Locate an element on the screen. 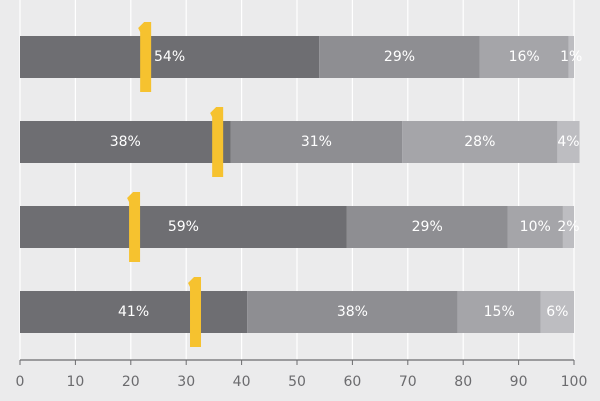 The image size is (600, 401). x-tick-label: 40 is located at coordinates (242, 382).